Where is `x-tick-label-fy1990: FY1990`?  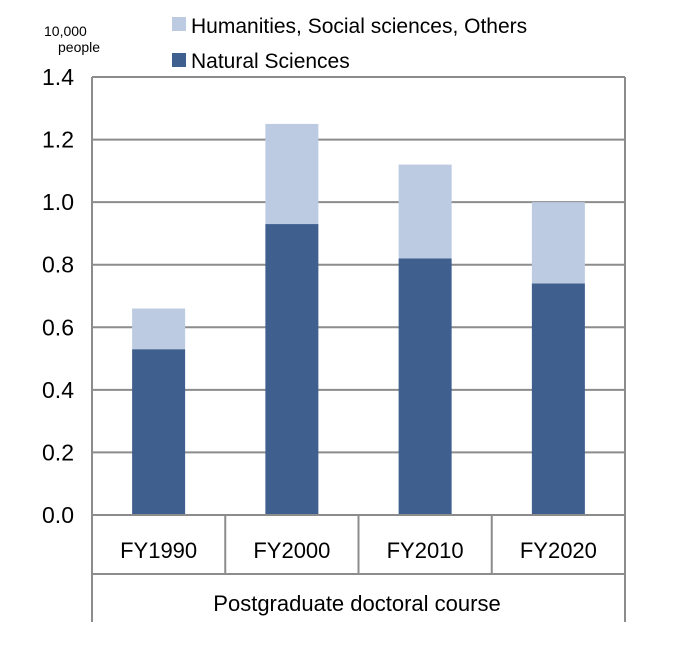 x-tick-label-fy1990: FY1990 is located at coordinates (158, 550).